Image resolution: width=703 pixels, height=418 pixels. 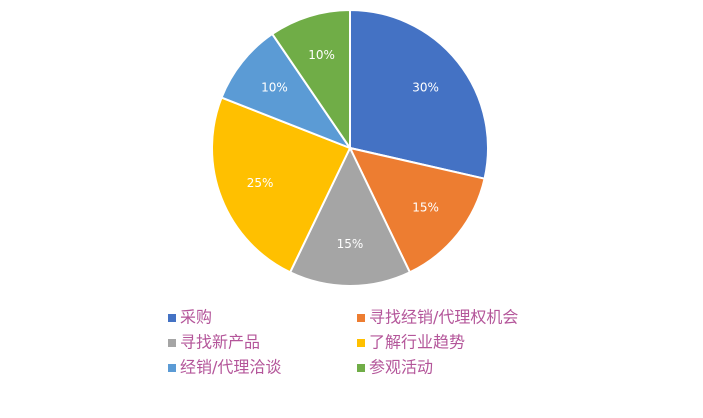 What do you see at coordinates (401, 367) in the screenshot?
I see `legend-label: 参观活动` at bounding box center [401, 367].